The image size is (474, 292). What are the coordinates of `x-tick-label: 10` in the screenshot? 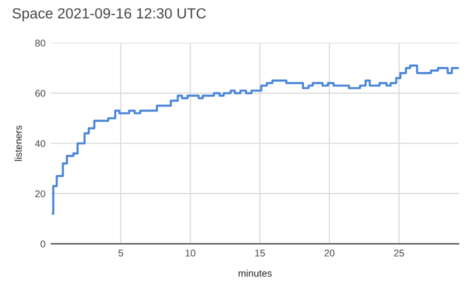 It's located at (191, 253).